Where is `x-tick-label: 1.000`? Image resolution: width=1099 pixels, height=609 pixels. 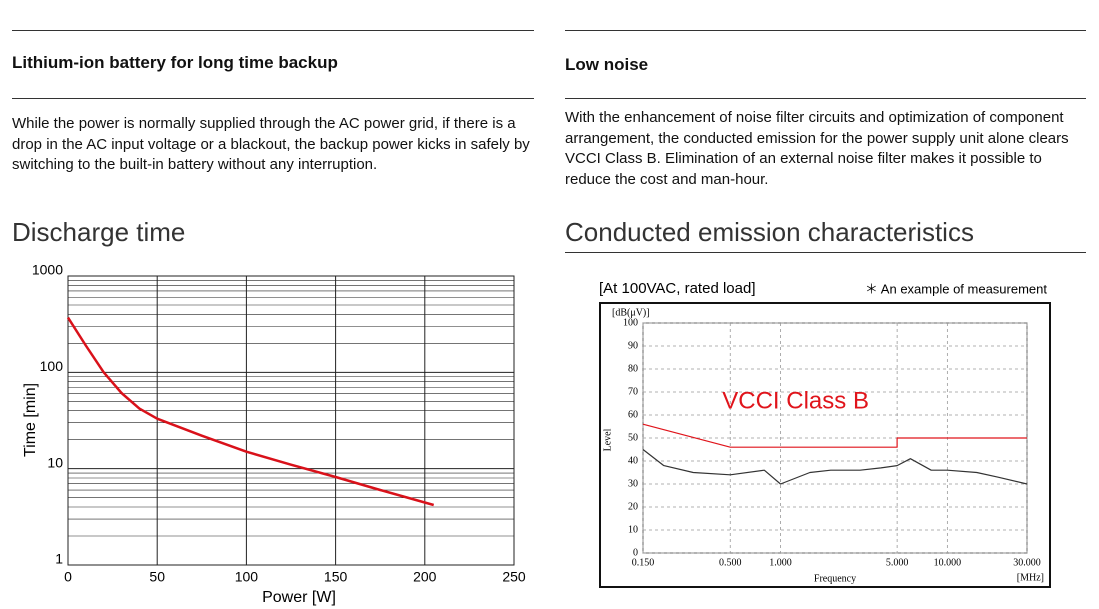 x-tick-label: 1.000 is located at coordinates (780, 562).